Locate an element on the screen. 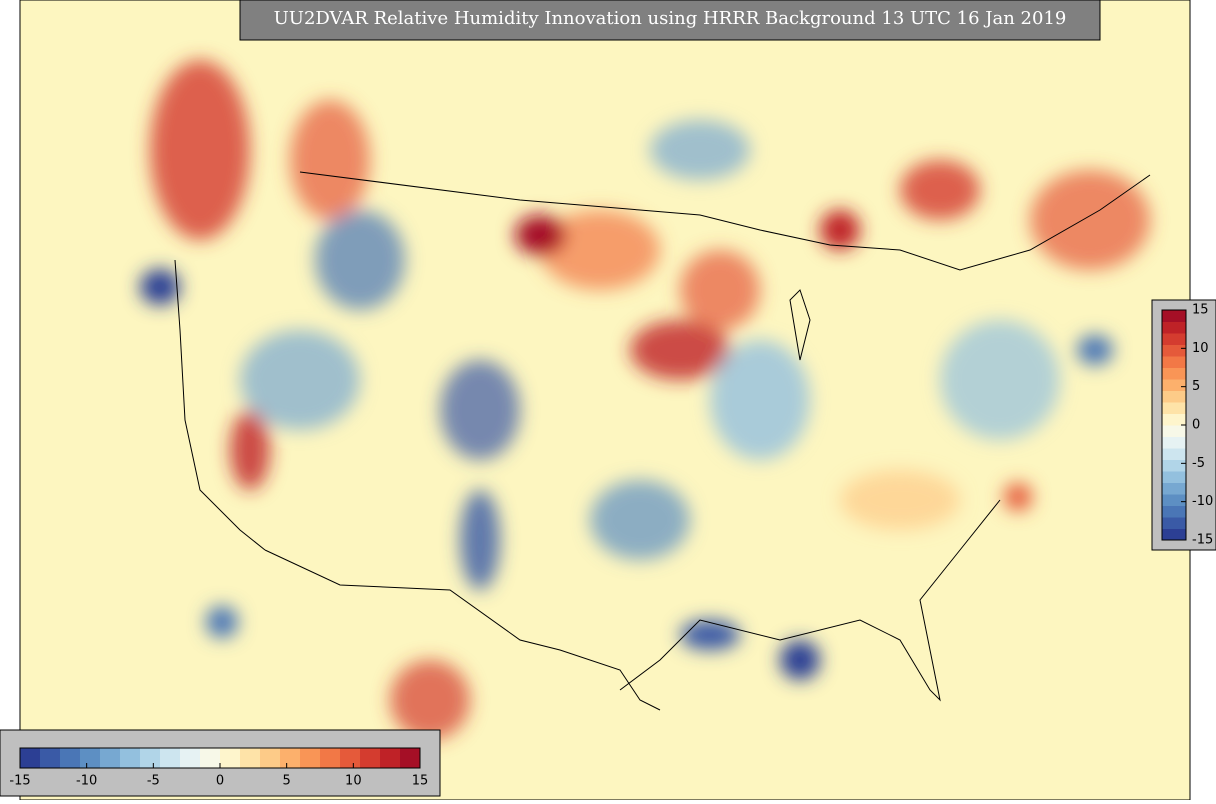 The height and width of the screenshot is (804, 1216). title-box is located at coordinates (670, 20).